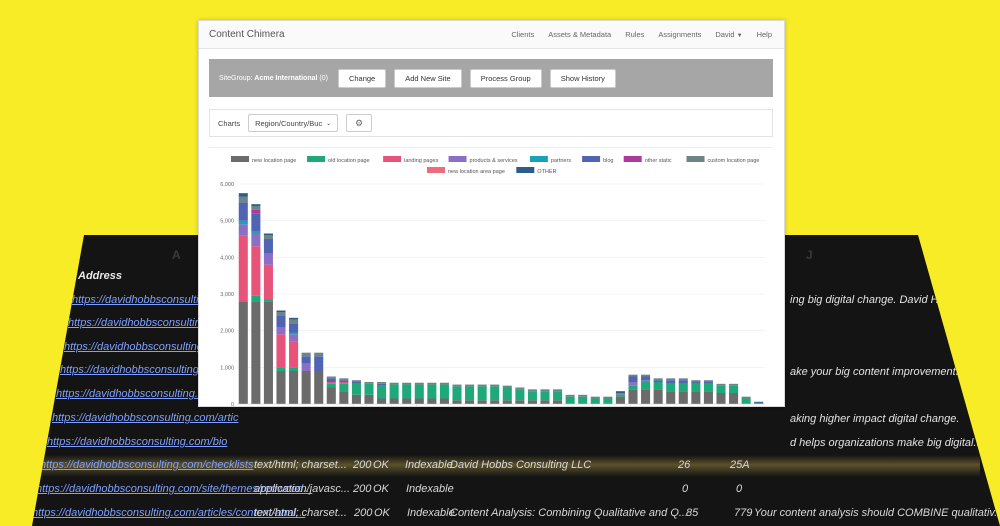 Image resolution: width=1000 pixels, height=526 pixels. What do you see at coordinates (698, 406) in the screenshot?
I see `x-tick-label: Hong Kong` at bounding box center [698, 406].